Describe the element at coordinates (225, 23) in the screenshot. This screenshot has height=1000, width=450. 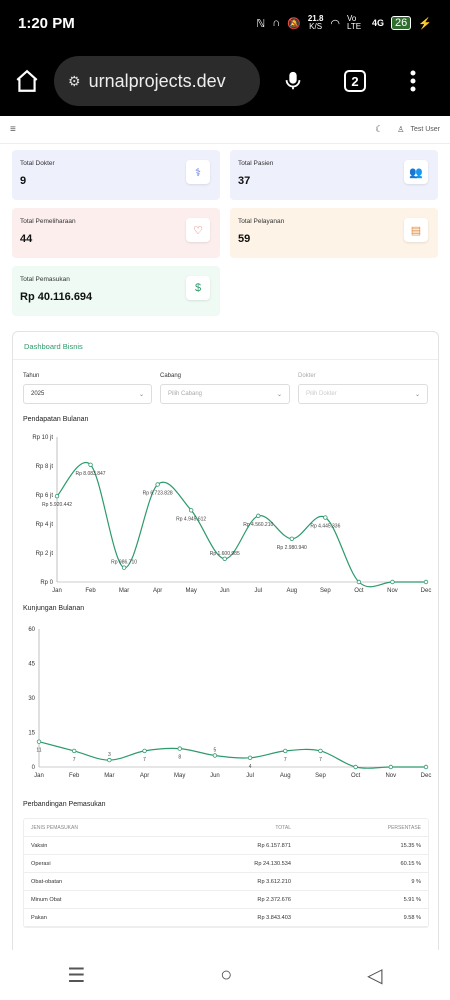
I see `status-bar: 1:20 PM ℕ ∩ 🔕 21.8 K/S ◠ Vo LTE 4G 26 ⚡` at that location.